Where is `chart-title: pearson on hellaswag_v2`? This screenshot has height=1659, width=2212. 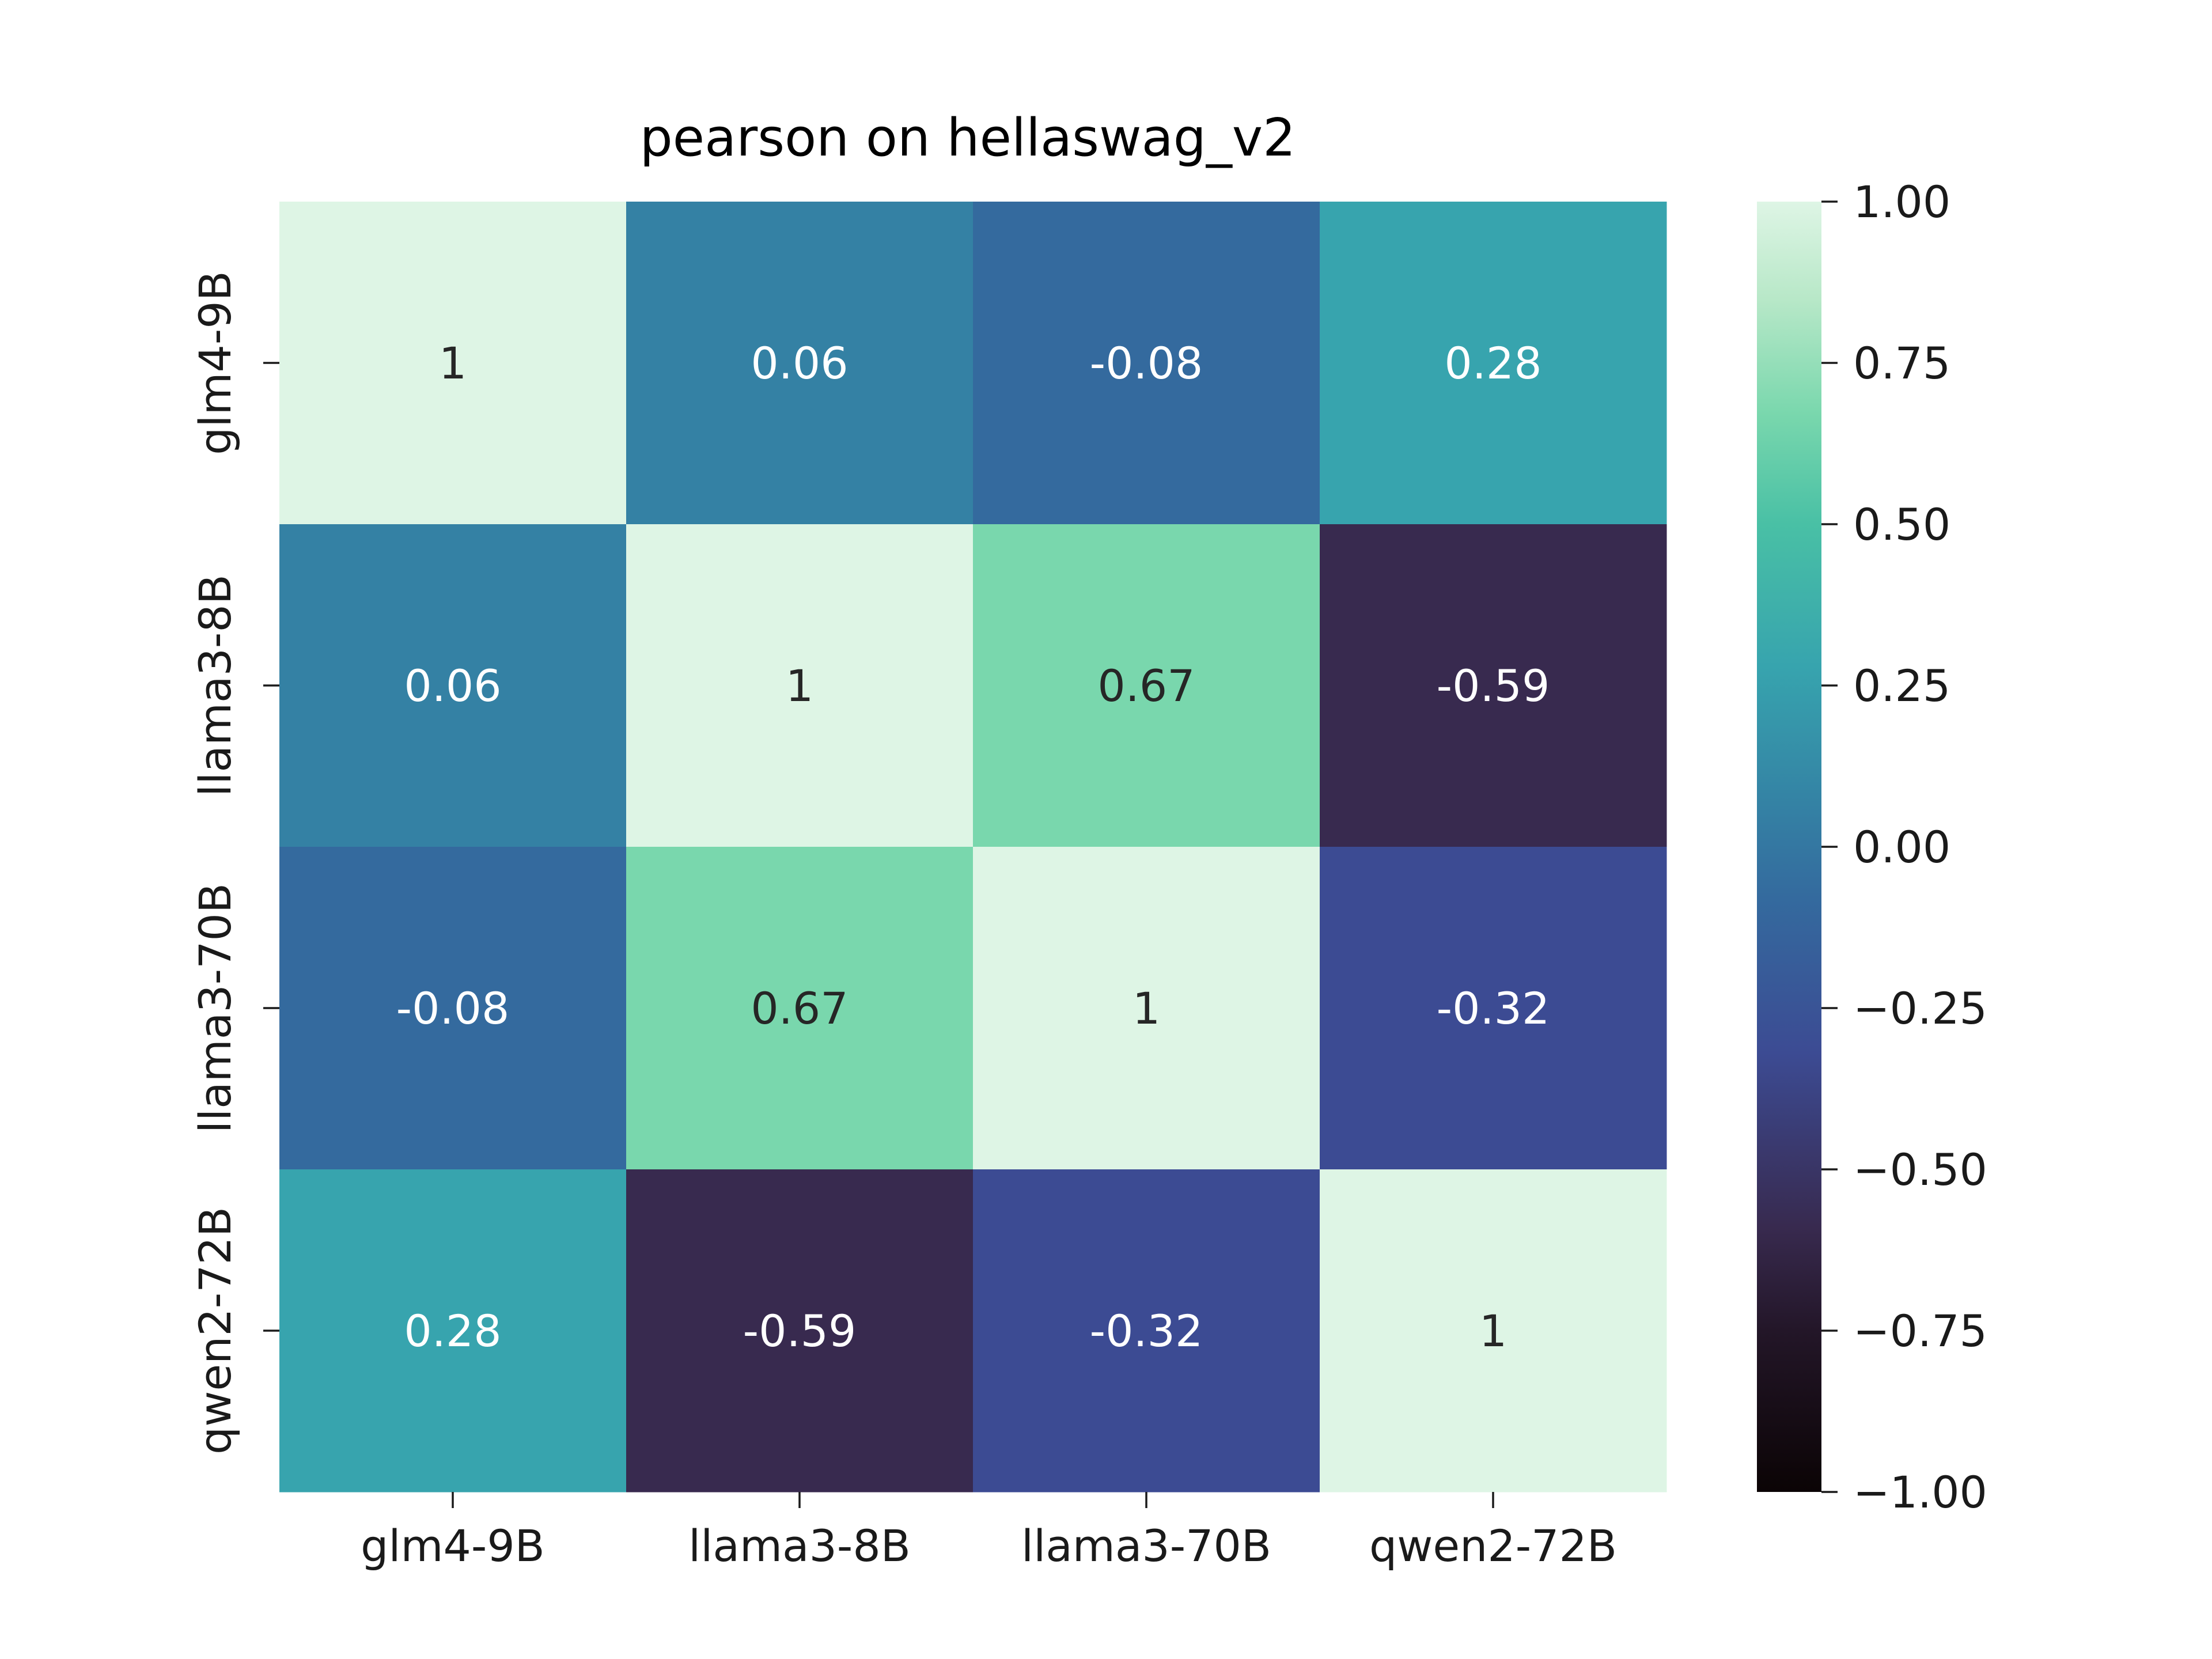
chart-title: pearson on hellaswag_v2 is located at coordinates (968, 138).